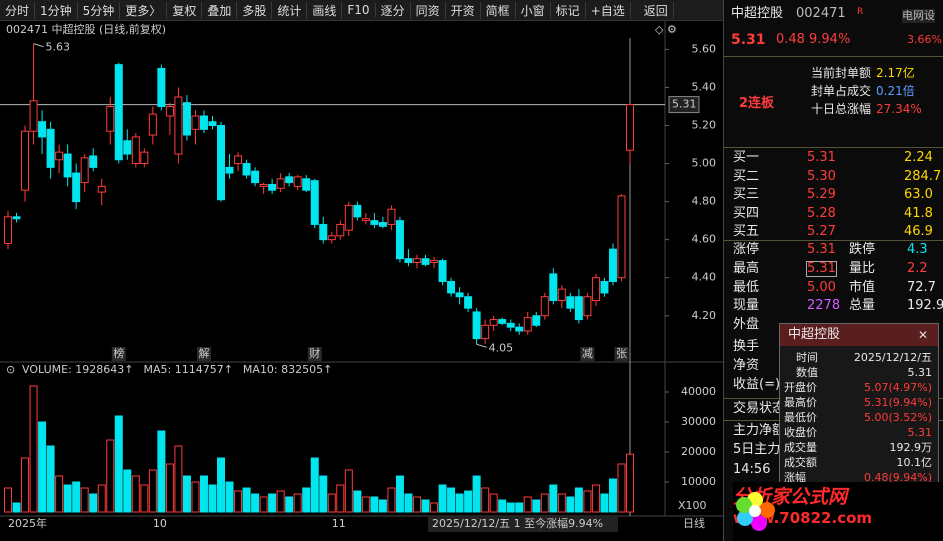 This screenshot has width=943, height=541. Describe the element at coordinates (838, 511) in the screenshot. I see `logo: 分析家公式网www.70822.com` at that location.